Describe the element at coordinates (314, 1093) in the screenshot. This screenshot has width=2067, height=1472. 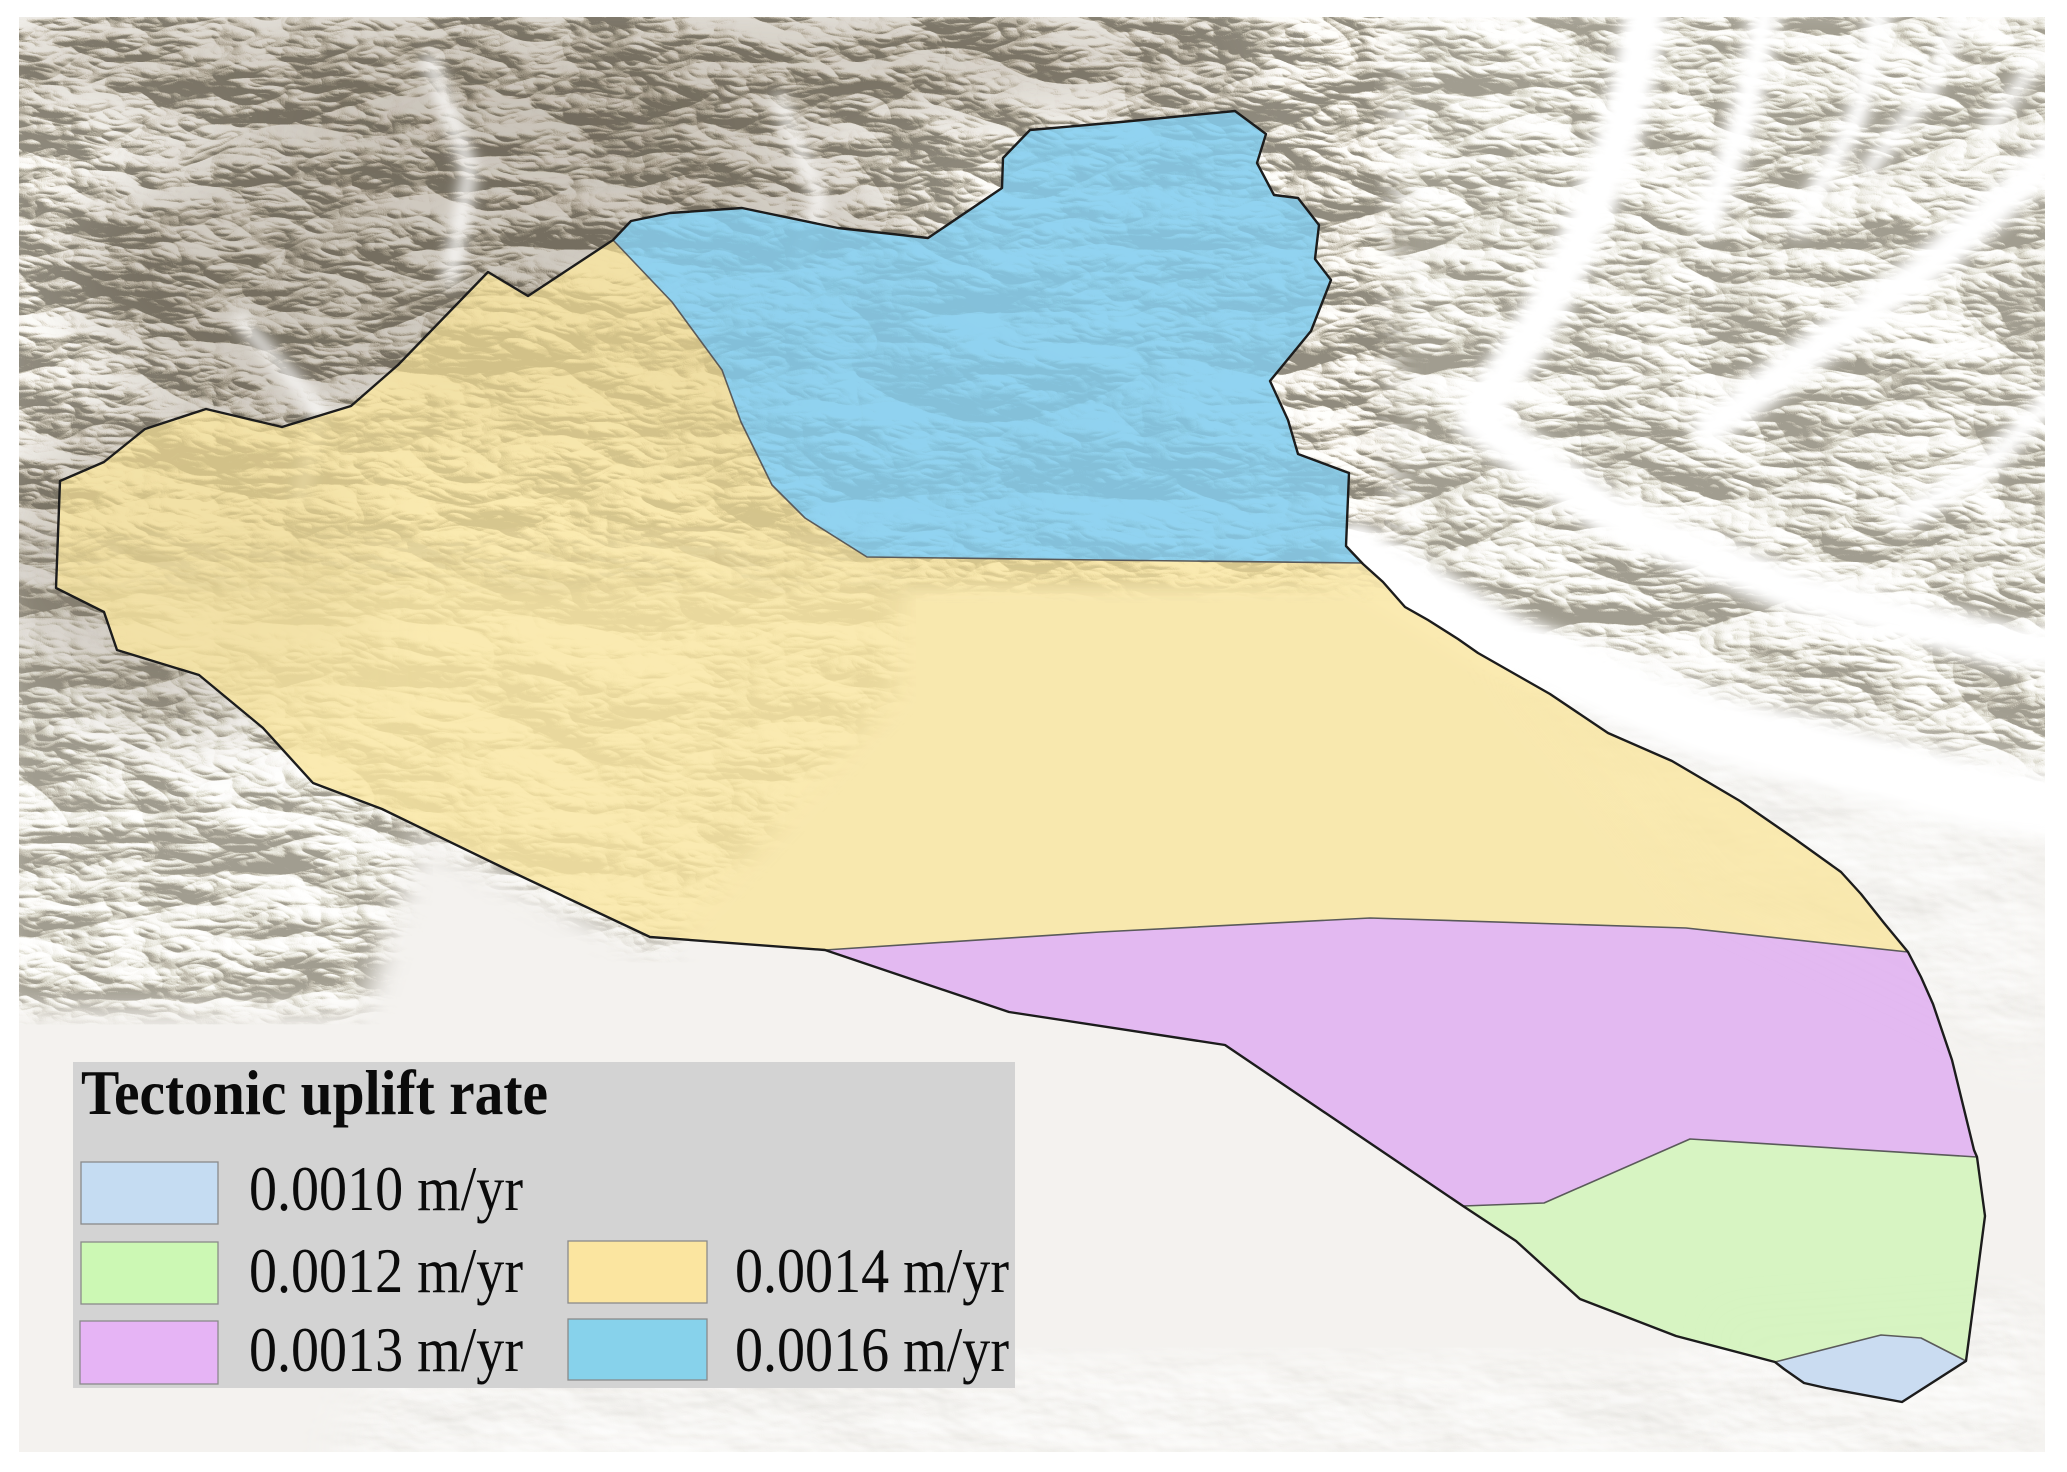
I see `svg-text: Tectonic uplift rate` at that location.